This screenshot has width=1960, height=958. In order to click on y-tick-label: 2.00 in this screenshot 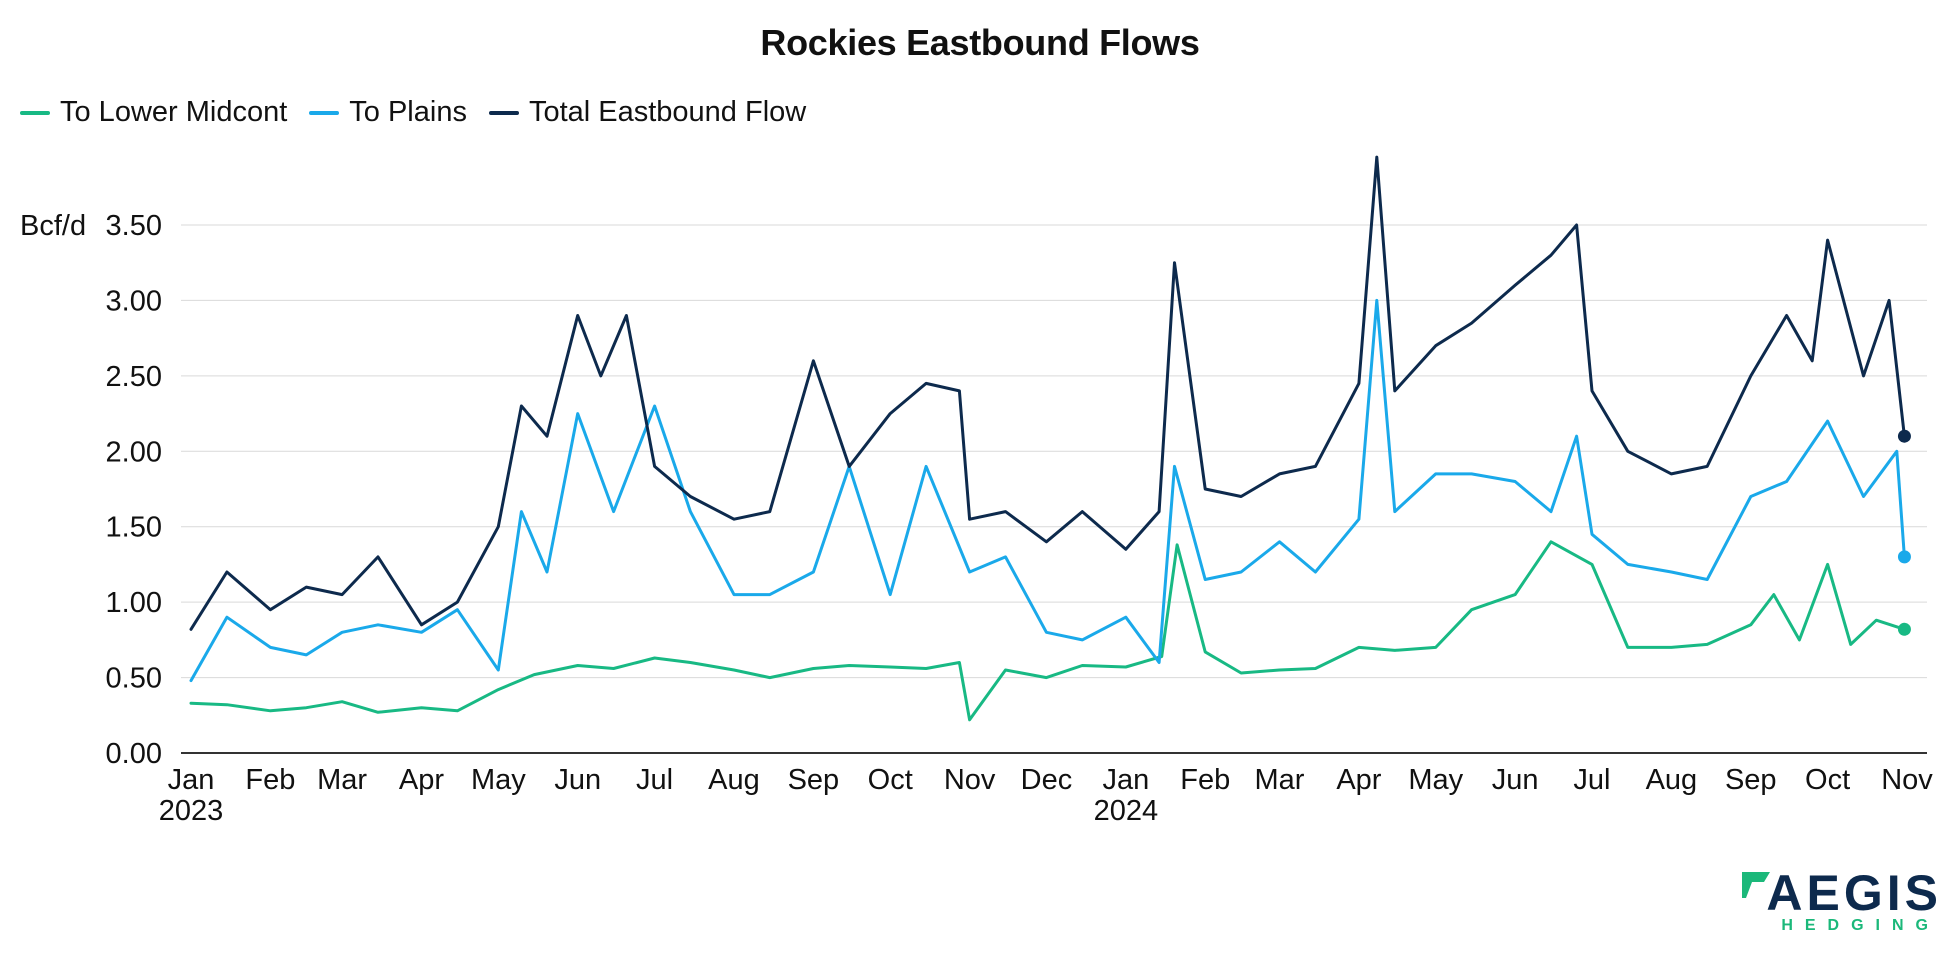, I will do `click(134, 452)`.